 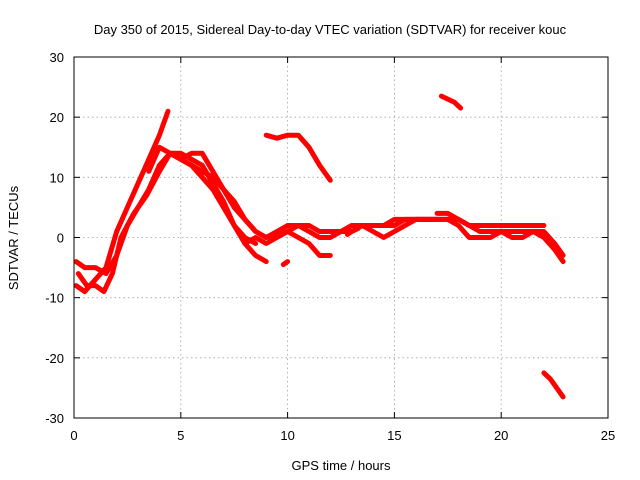 I want to click on series-trace-m, so click(x=285, y=263).